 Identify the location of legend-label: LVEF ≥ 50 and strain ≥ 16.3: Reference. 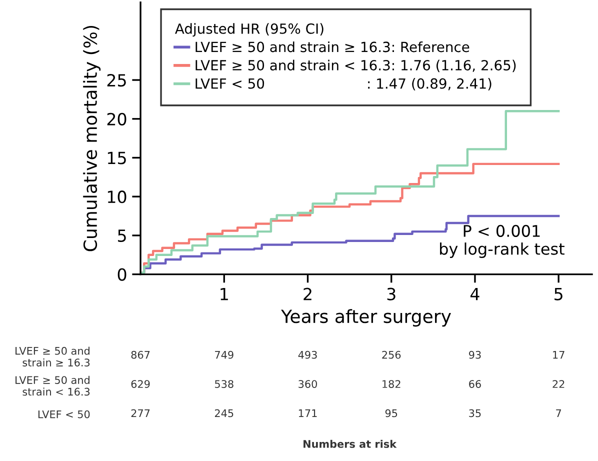
(333, 46).